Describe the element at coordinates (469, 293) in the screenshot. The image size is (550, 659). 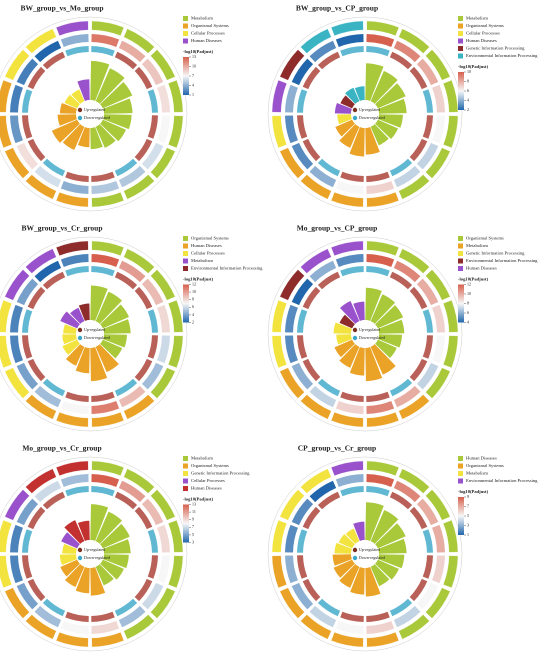
I see `colorbar-tick-label: 10` at that location.